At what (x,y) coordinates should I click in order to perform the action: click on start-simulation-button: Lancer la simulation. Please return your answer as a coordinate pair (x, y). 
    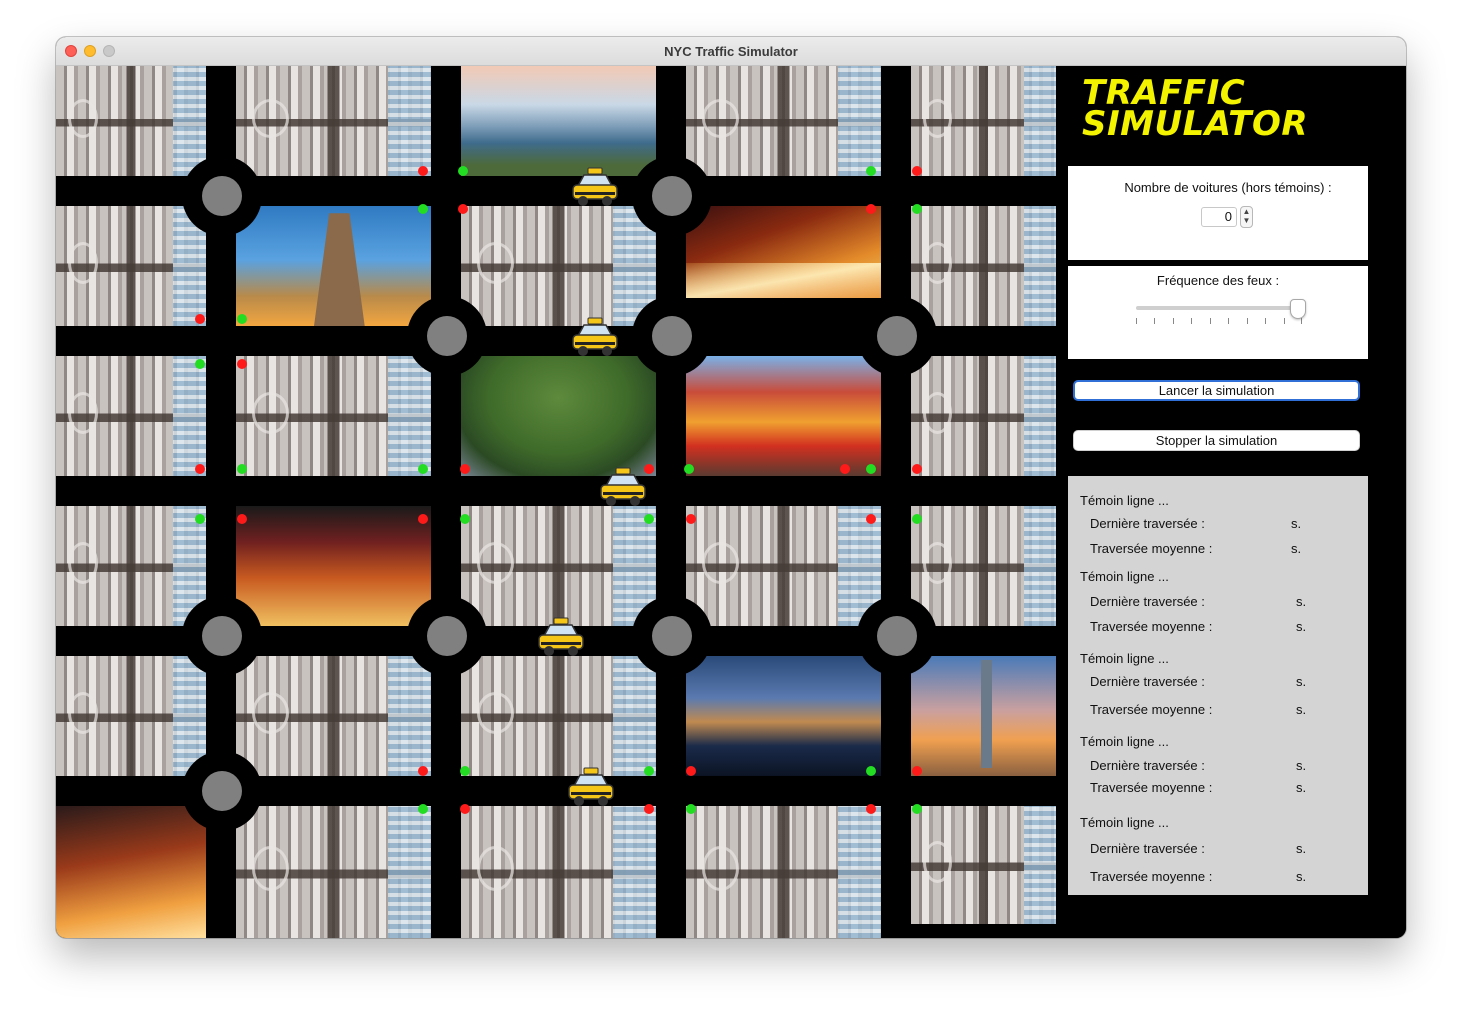
    Looking at the image, I should click on (1216, 390).